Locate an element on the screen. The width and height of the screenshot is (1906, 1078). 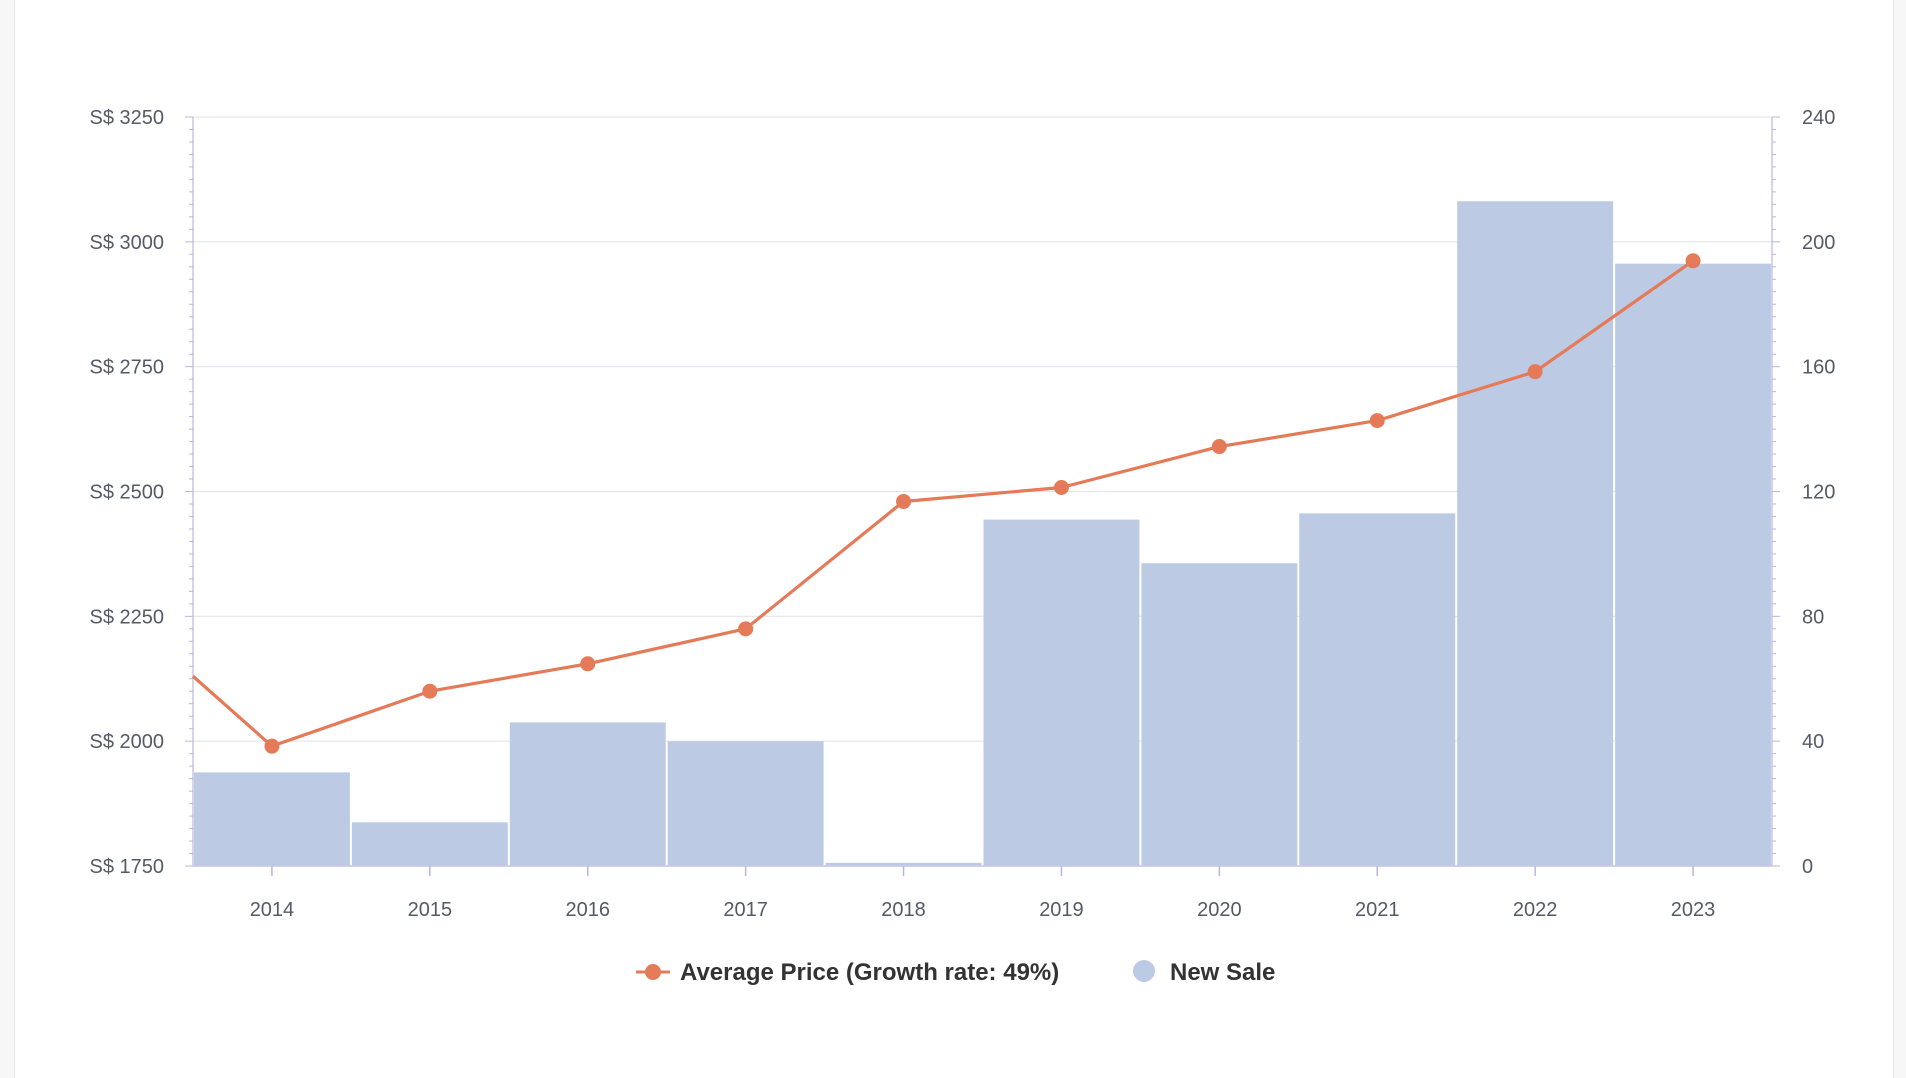
bar-new-sale-2022 is located at coordinates (1535, 533).